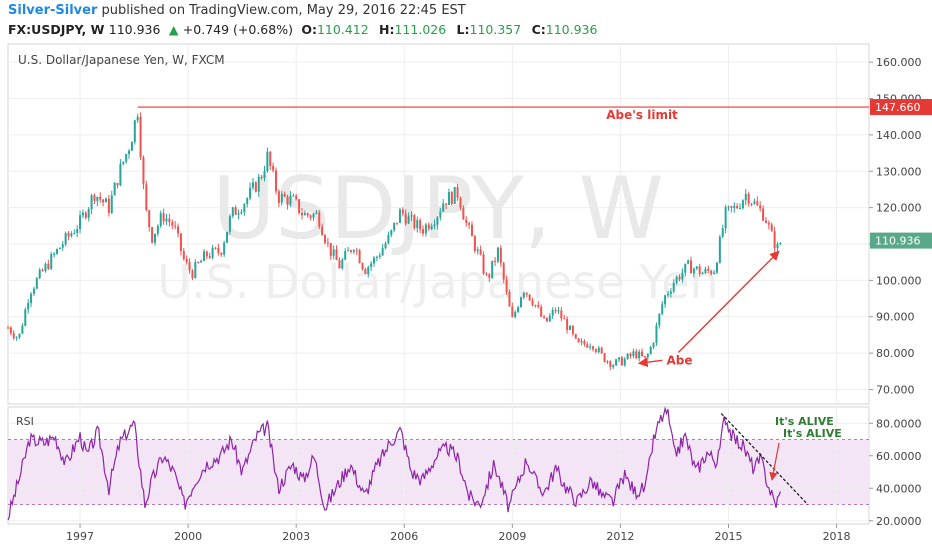 The width and height of the screenshot is (932, 550). Describe the element at coordinates (538, 29) in the screenshot. I see `close-label: C:` at that location.